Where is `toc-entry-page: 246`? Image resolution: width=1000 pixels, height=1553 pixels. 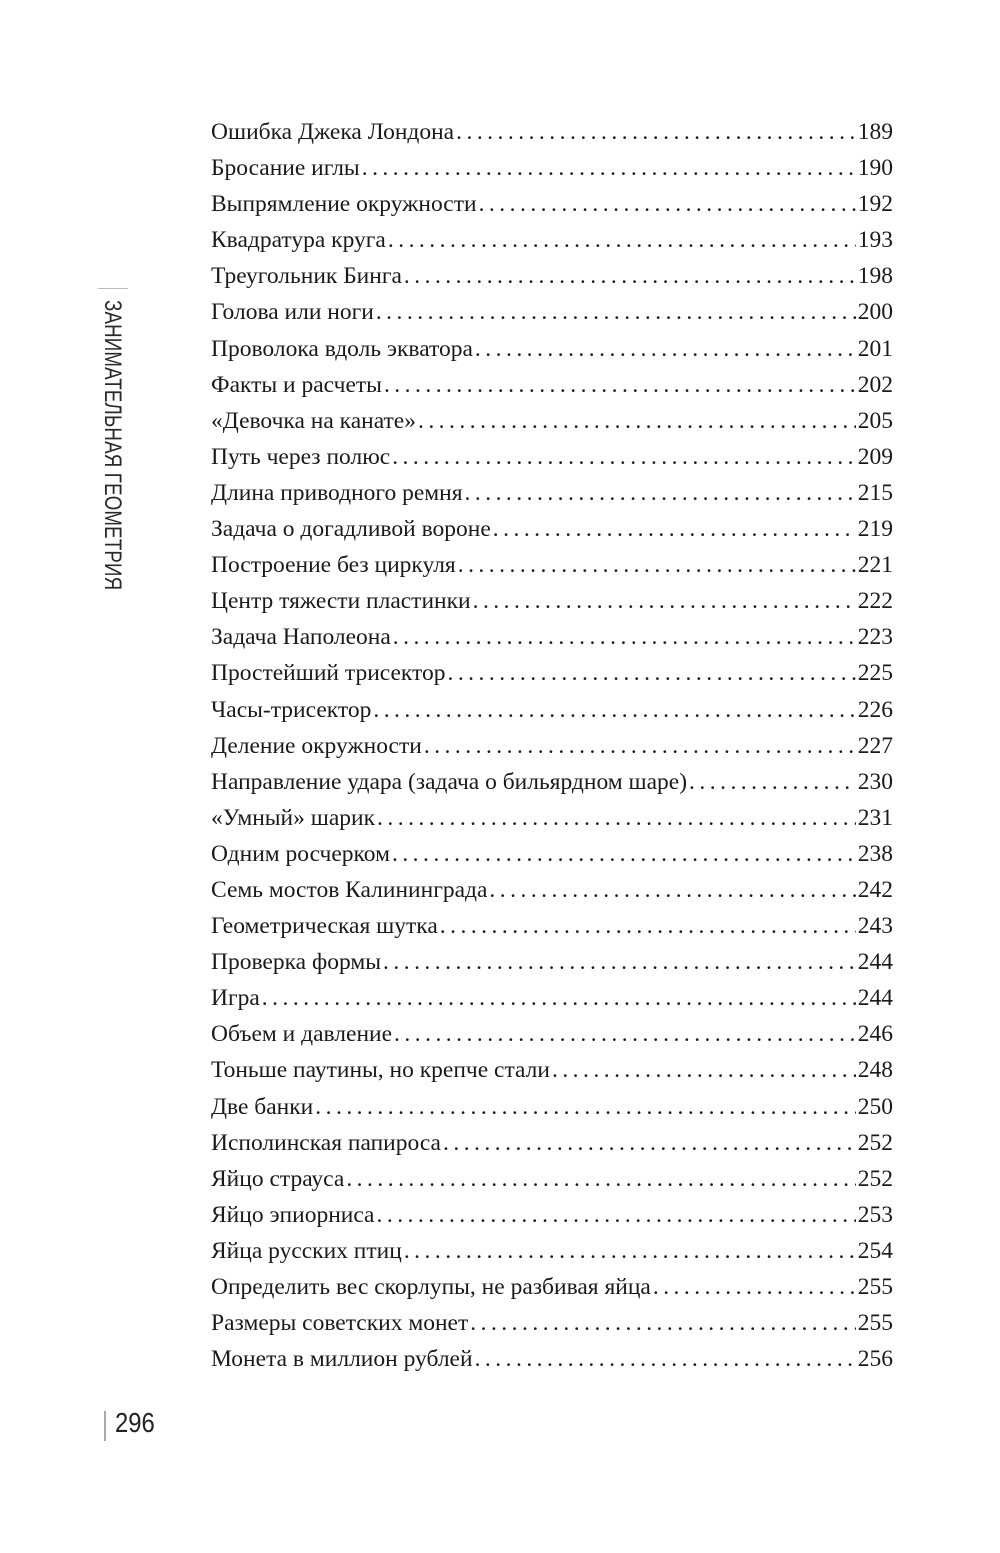 toc-entry-page: 246 is located at coordinates (875, 1034).